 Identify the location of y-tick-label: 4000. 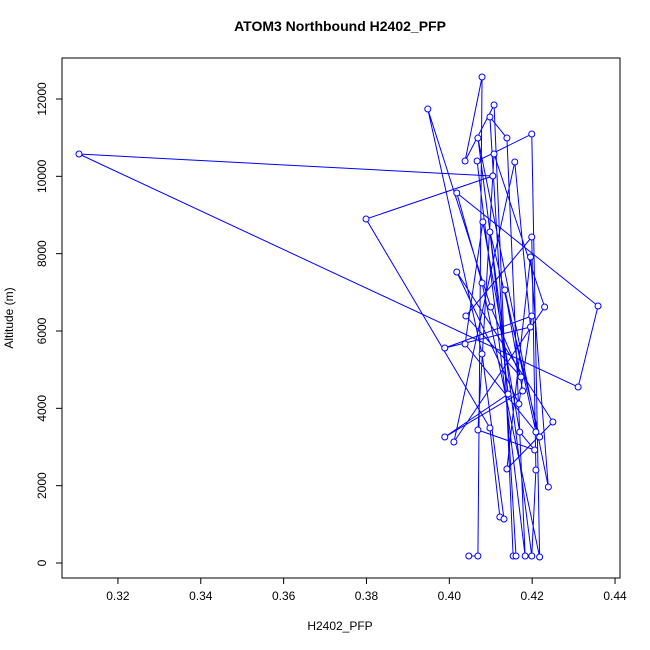
(42, 408).